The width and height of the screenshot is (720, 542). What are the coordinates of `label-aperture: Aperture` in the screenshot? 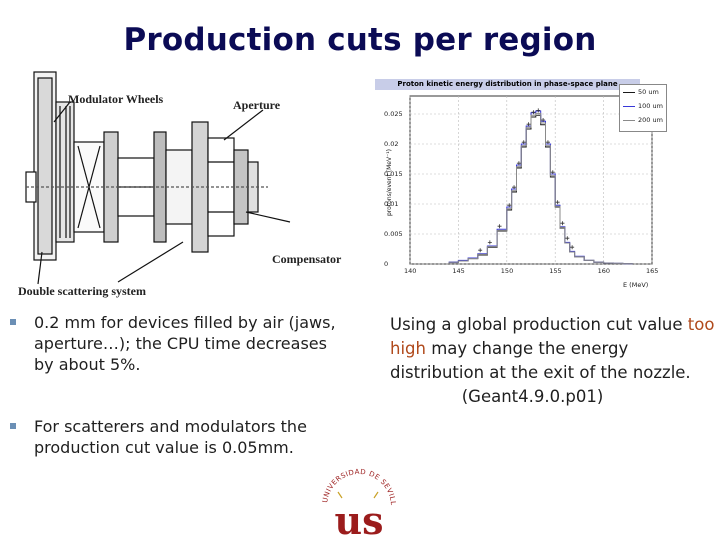 It's located at (257, 105).